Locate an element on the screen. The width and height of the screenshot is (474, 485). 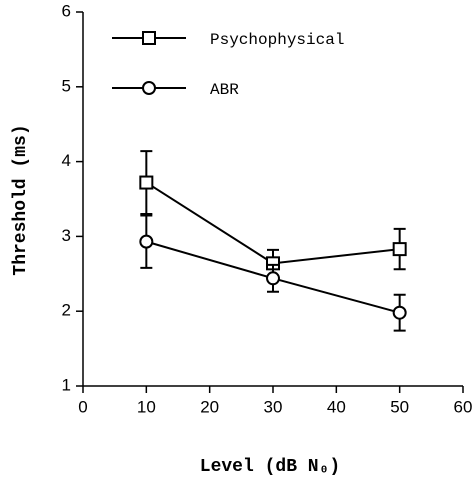
x-tick-label: 30 is located at coordinates (273, 406).